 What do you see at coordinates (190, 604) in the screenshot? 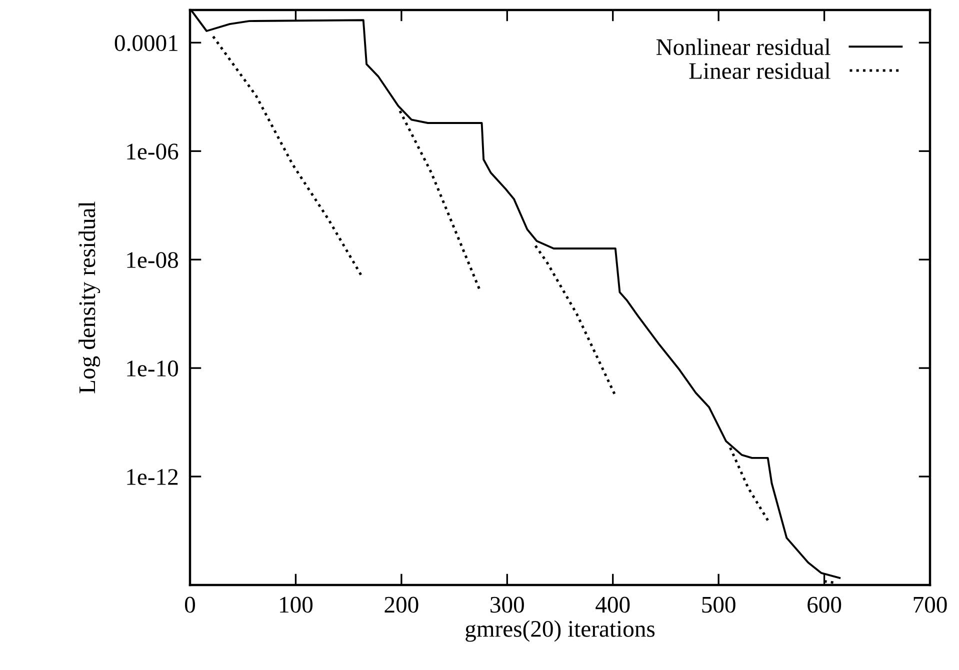
I see `x-tick-label: 0` at bounding box center [190, 604].